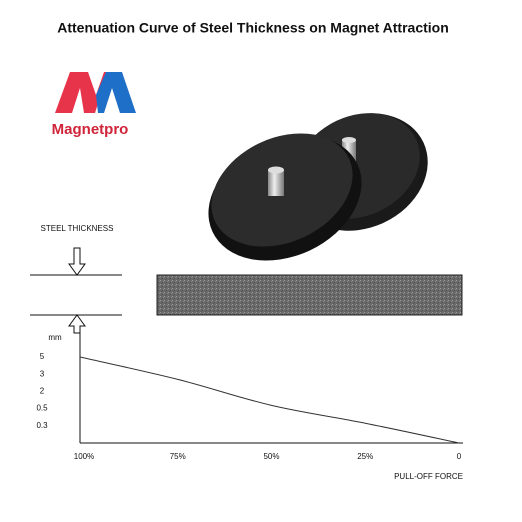 This screenshot has height=522, width=522. What do you see at coordinates (42, 373) in the screenshot?
I see `y-tick-label: 3` at bounding box center [42, 373].